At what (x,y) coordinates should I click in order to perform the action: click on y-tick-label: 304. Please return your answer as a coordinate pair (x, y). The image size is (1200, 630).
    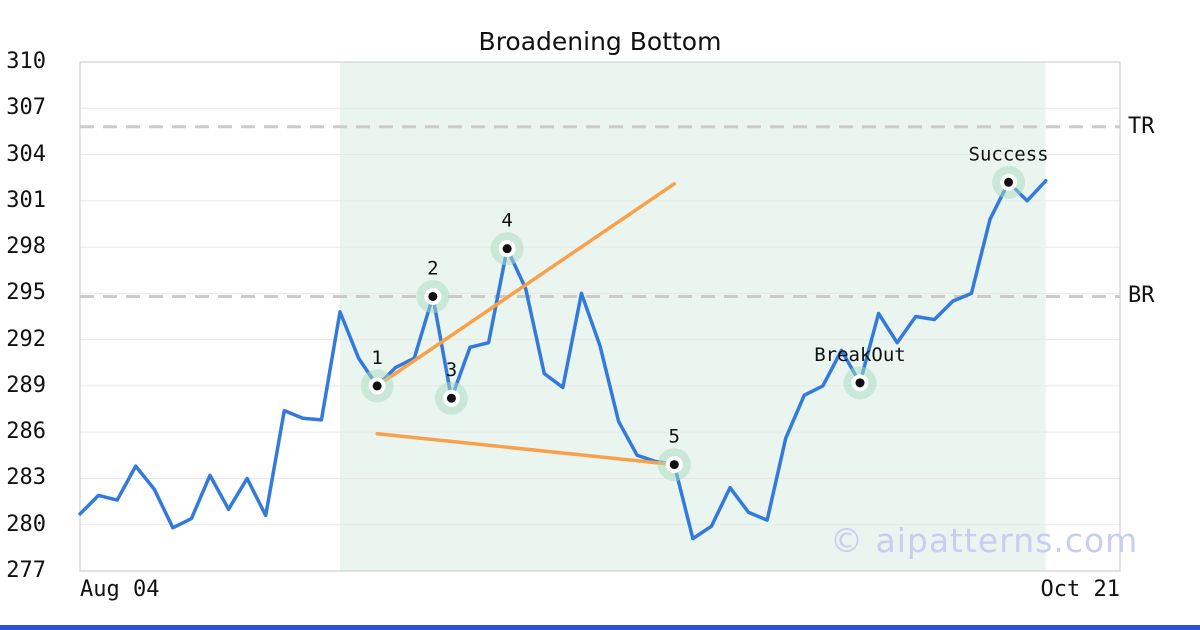
    Looking at the image, I should click on (26, 154).